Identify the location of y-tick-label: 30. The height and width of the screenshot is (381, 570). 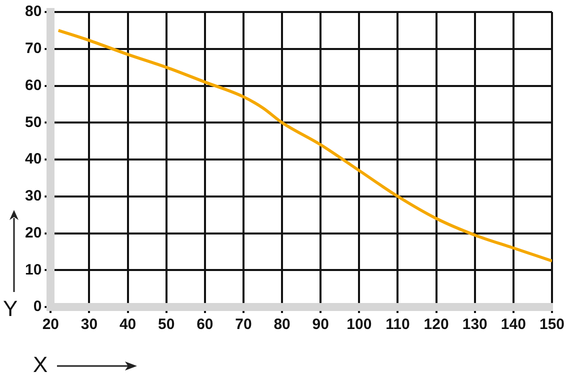
(33, 196).